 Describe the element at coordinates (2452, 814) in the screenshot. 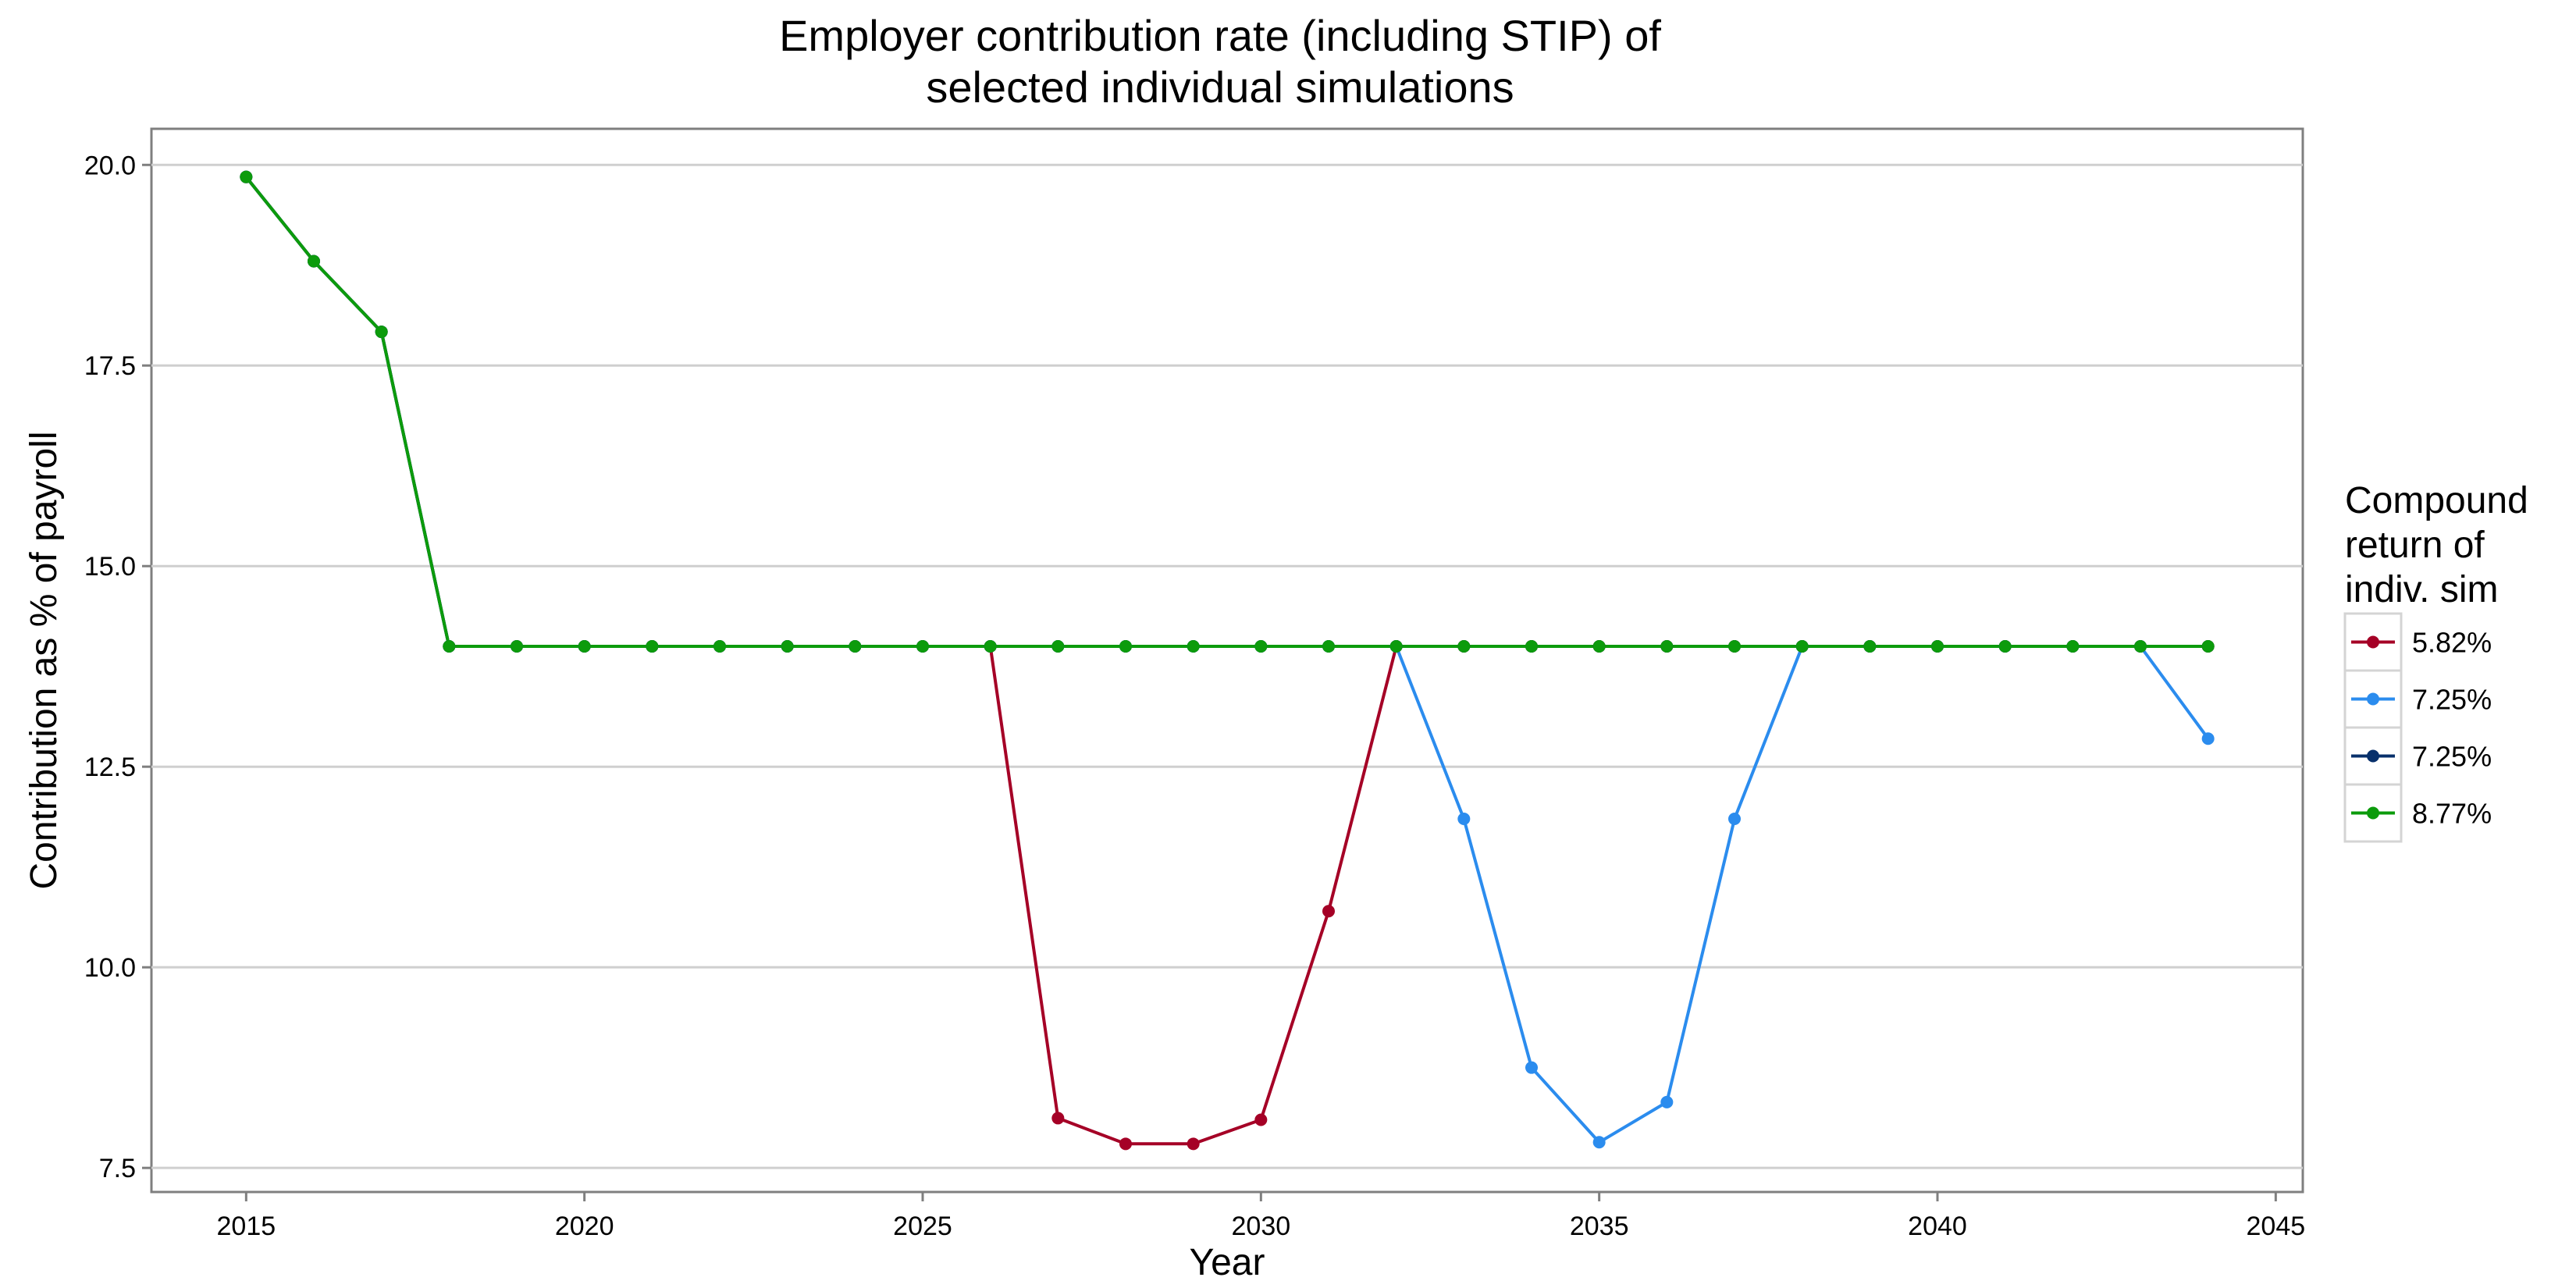

I see `legend-label: 8.77%` at that location.